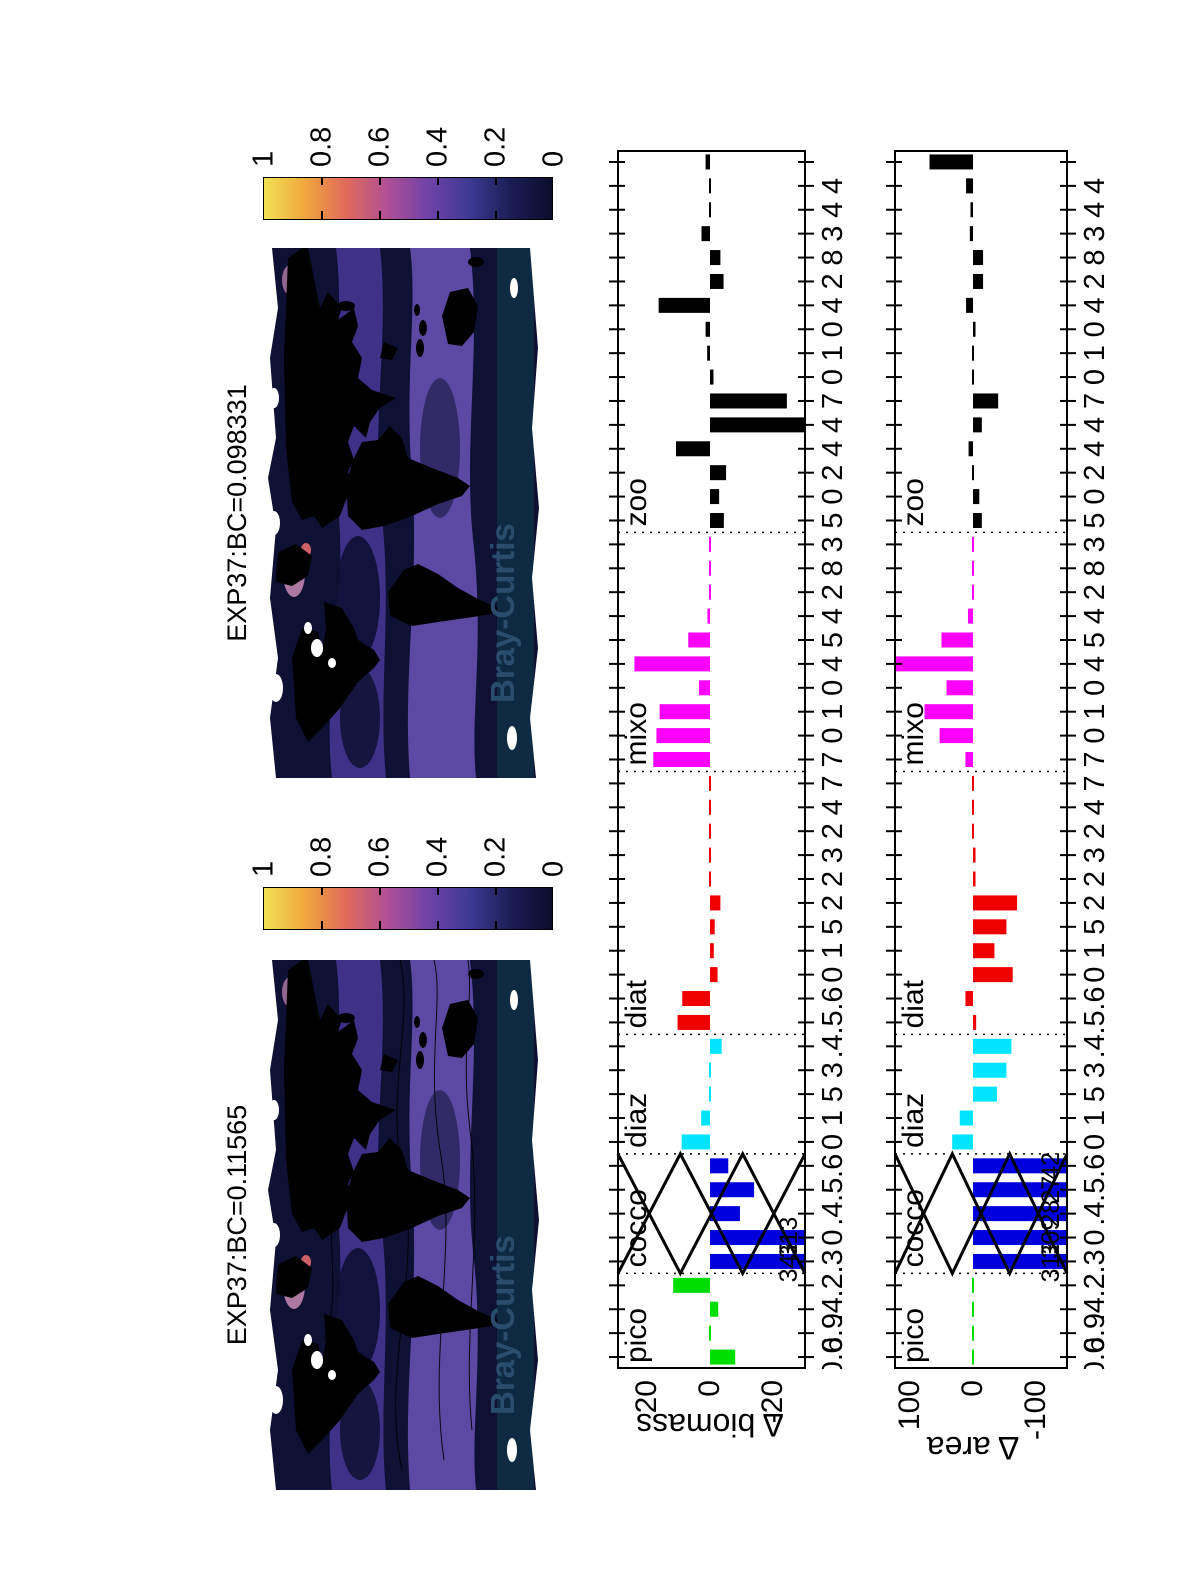 This screenshot has height=1575, width=1200. Describe the element at coordinates (832, 1333) in the screenshot. I see `x-tick-label: 0.9` at that location.